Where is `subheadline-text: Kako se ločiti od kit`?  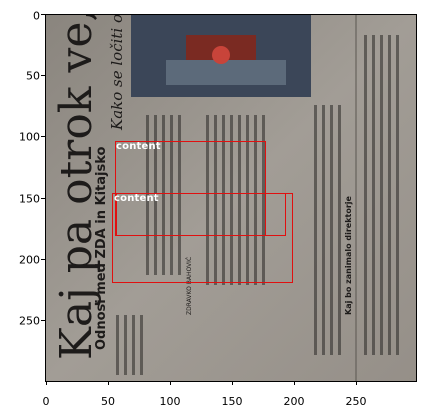
subheadline-text: Kako se ločiti od kit is located at coordinates (117, 72).